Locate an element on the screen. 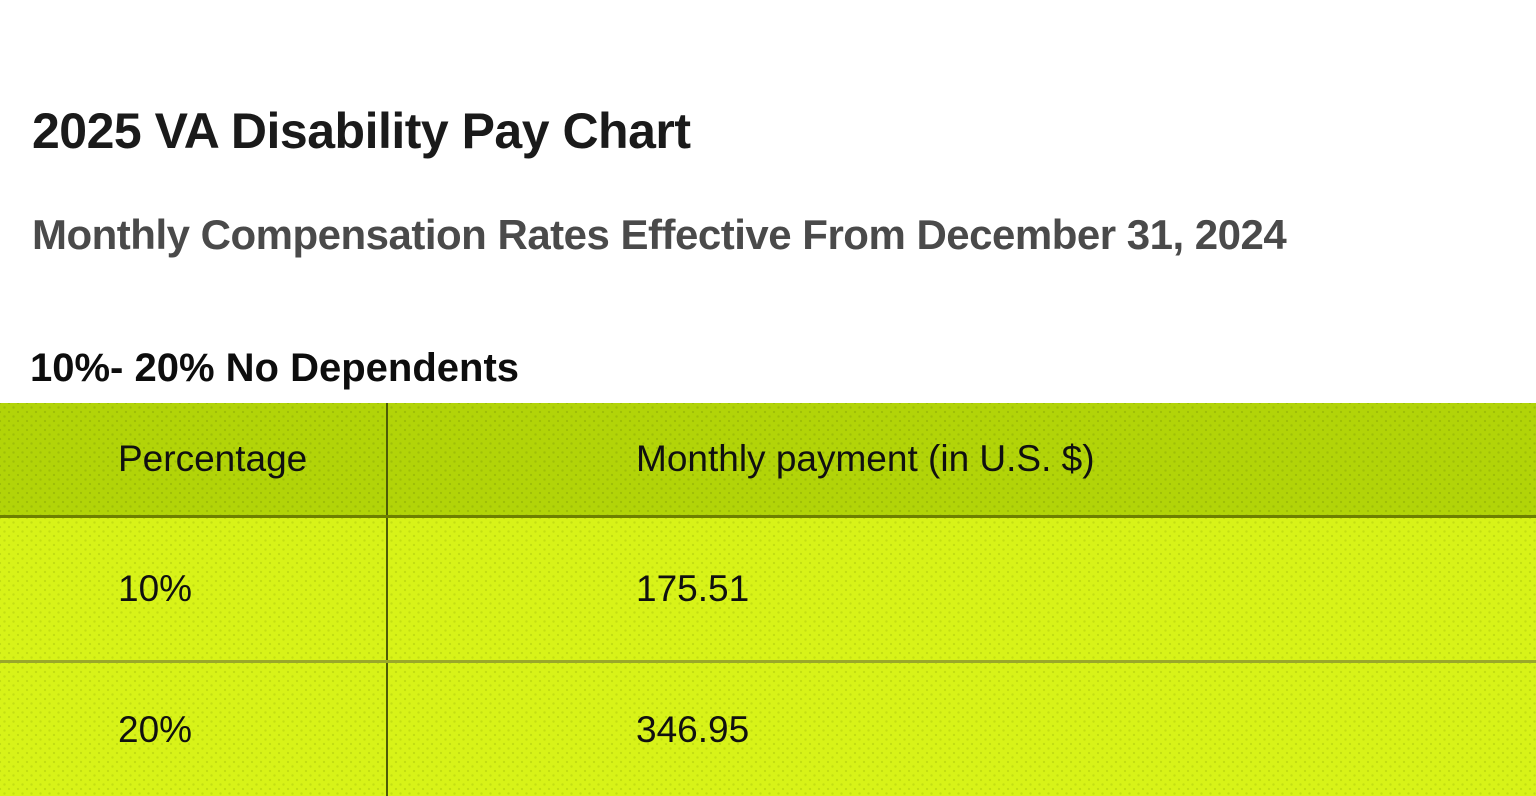 The image size is (1536, 796). cell-percentage: 10% is located at coordinates (194, 589).